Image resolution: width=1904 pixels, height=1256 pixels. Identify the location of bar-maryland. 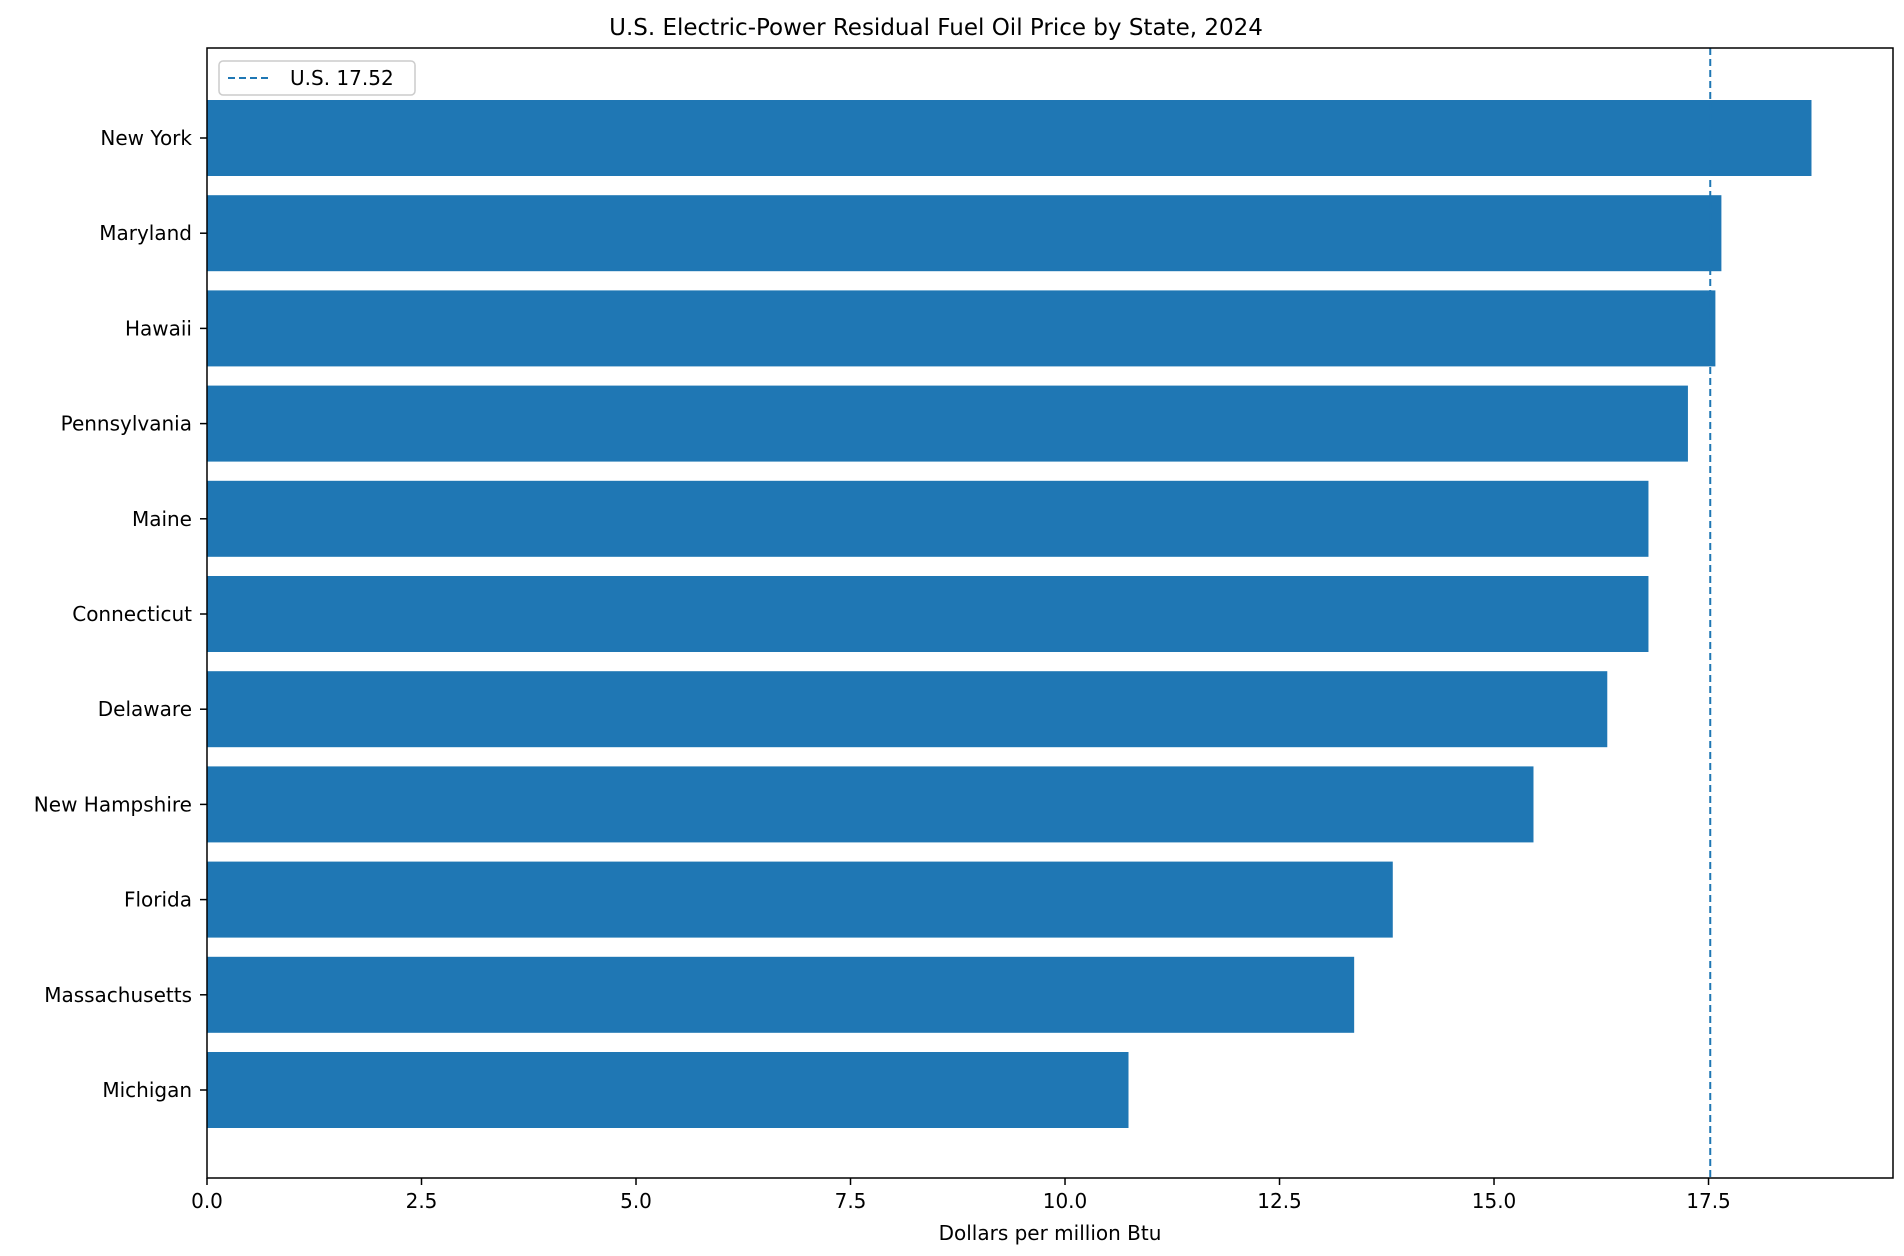
(964, 233).